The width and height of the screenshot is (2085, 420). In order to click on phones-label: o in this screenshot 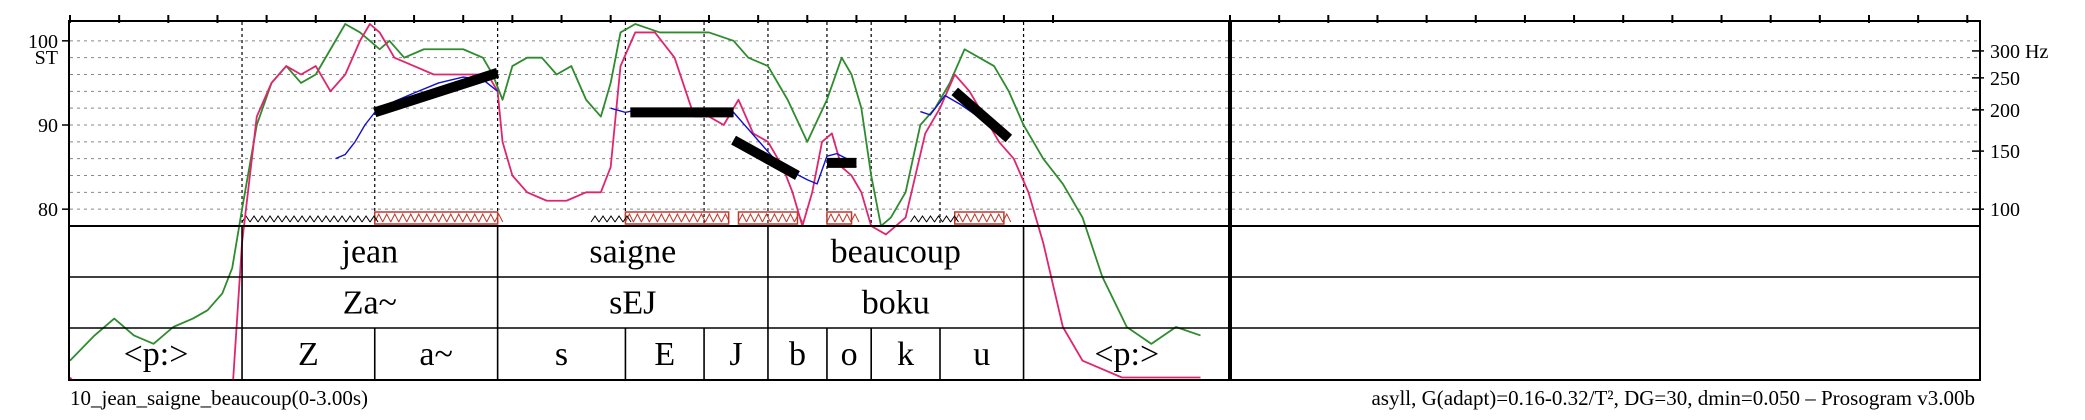, I will do `click(849, 354)`.